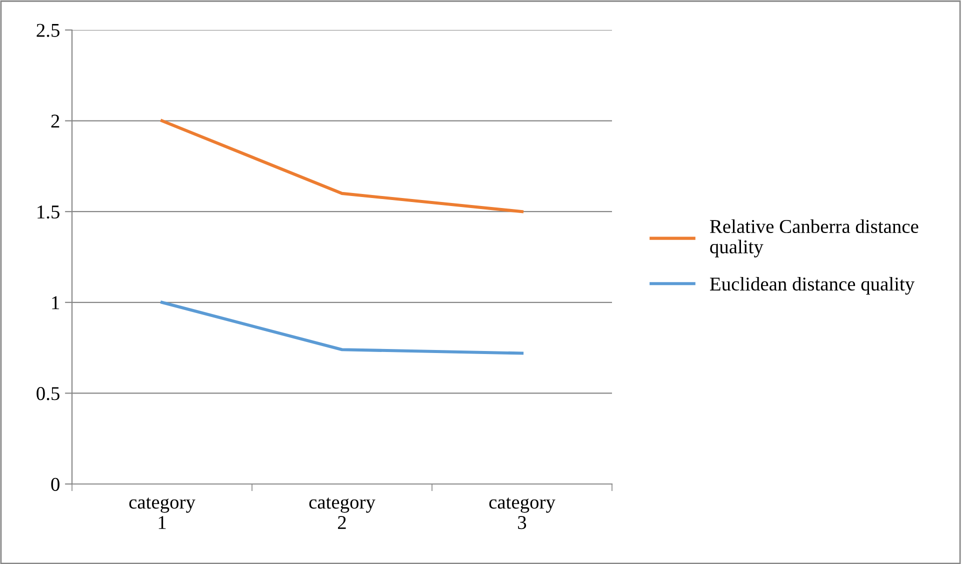  What do you see at coordinates (49, 212) in the screenshot?
I see `y-tick-label: 1.5` at bounding box center [49, 212].